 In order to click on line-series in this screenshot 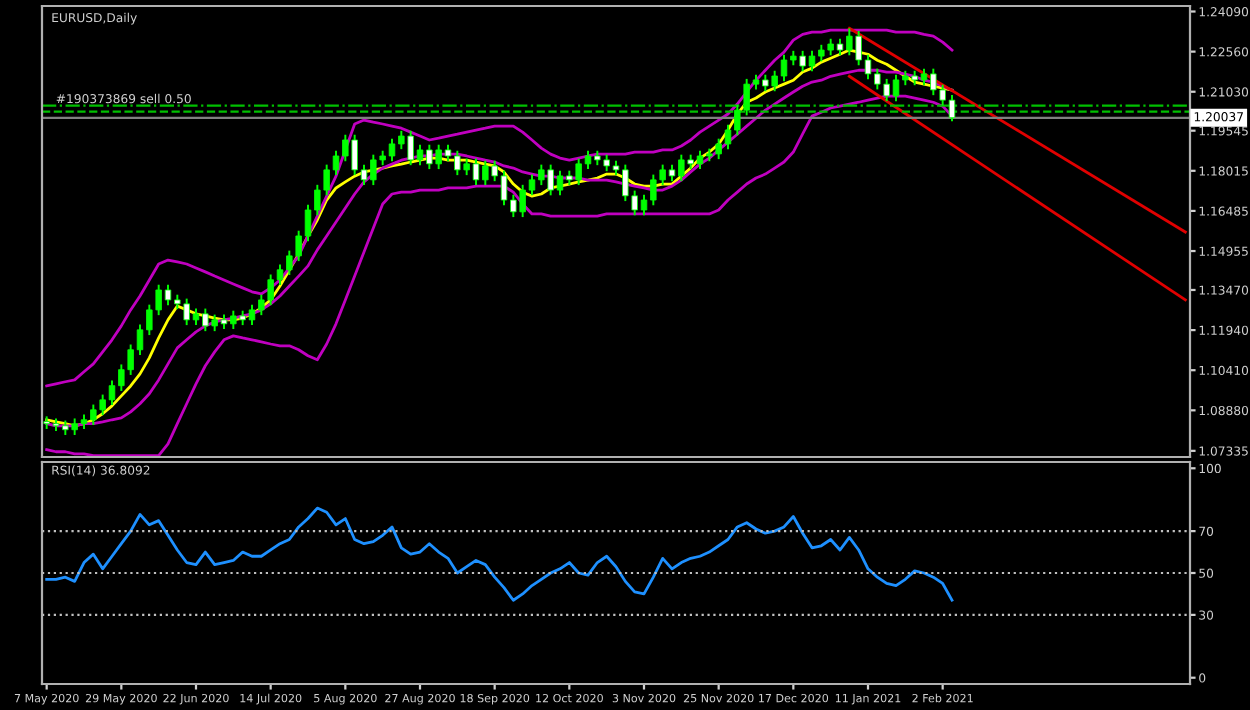, I will do `click(499, 554)`.